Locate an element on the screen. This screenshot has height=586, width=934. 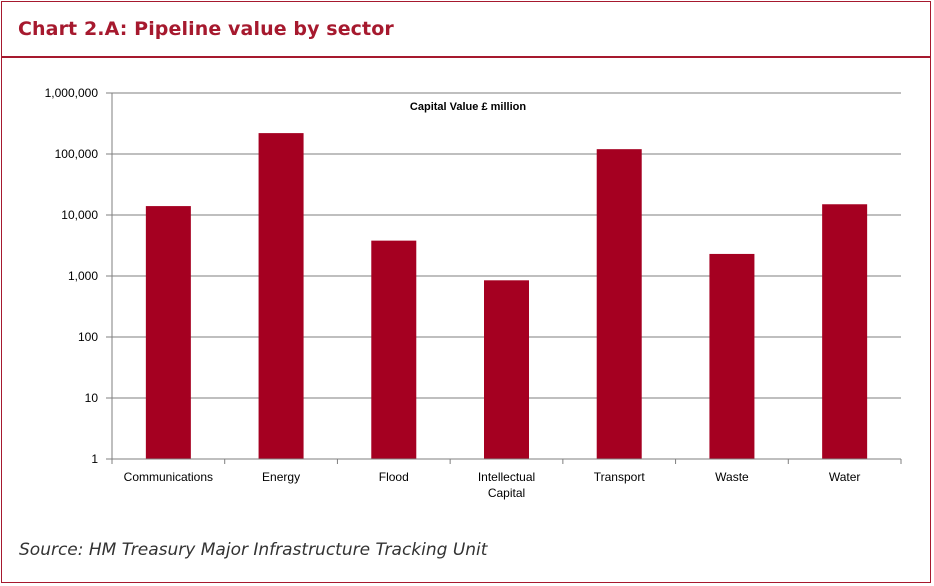
chart-subtitle: Capital Value £ million is located at coordinates (468, 107).